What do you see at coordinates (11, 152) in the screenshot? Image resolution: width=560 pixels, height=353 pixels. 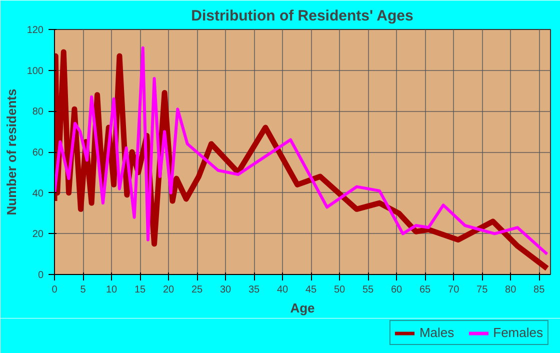 I see `y-axis-title: Number of residents` at bounding box center [11, 152].